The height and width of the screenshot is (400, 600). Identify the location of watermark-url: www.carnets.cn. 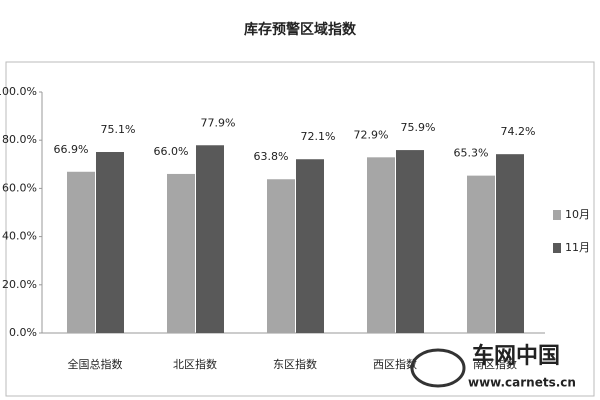
(522, 383).